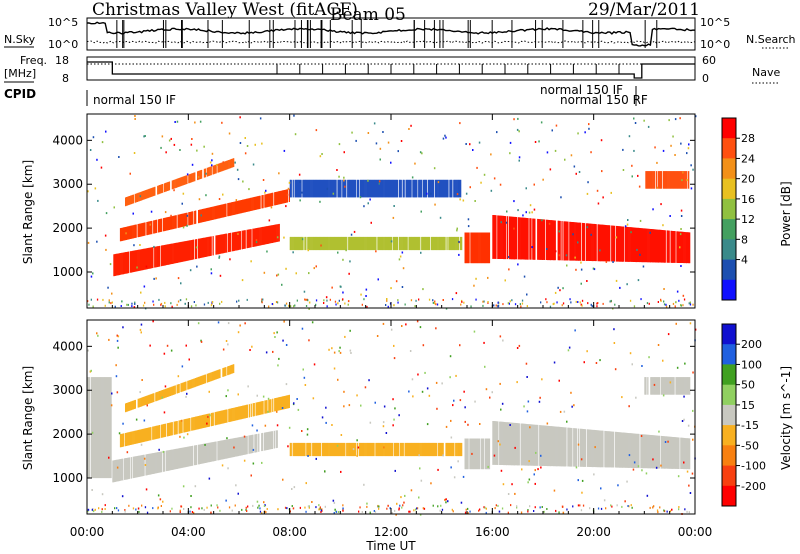  I want to click on freq-unit-label: [MHz], so click(20, 73).